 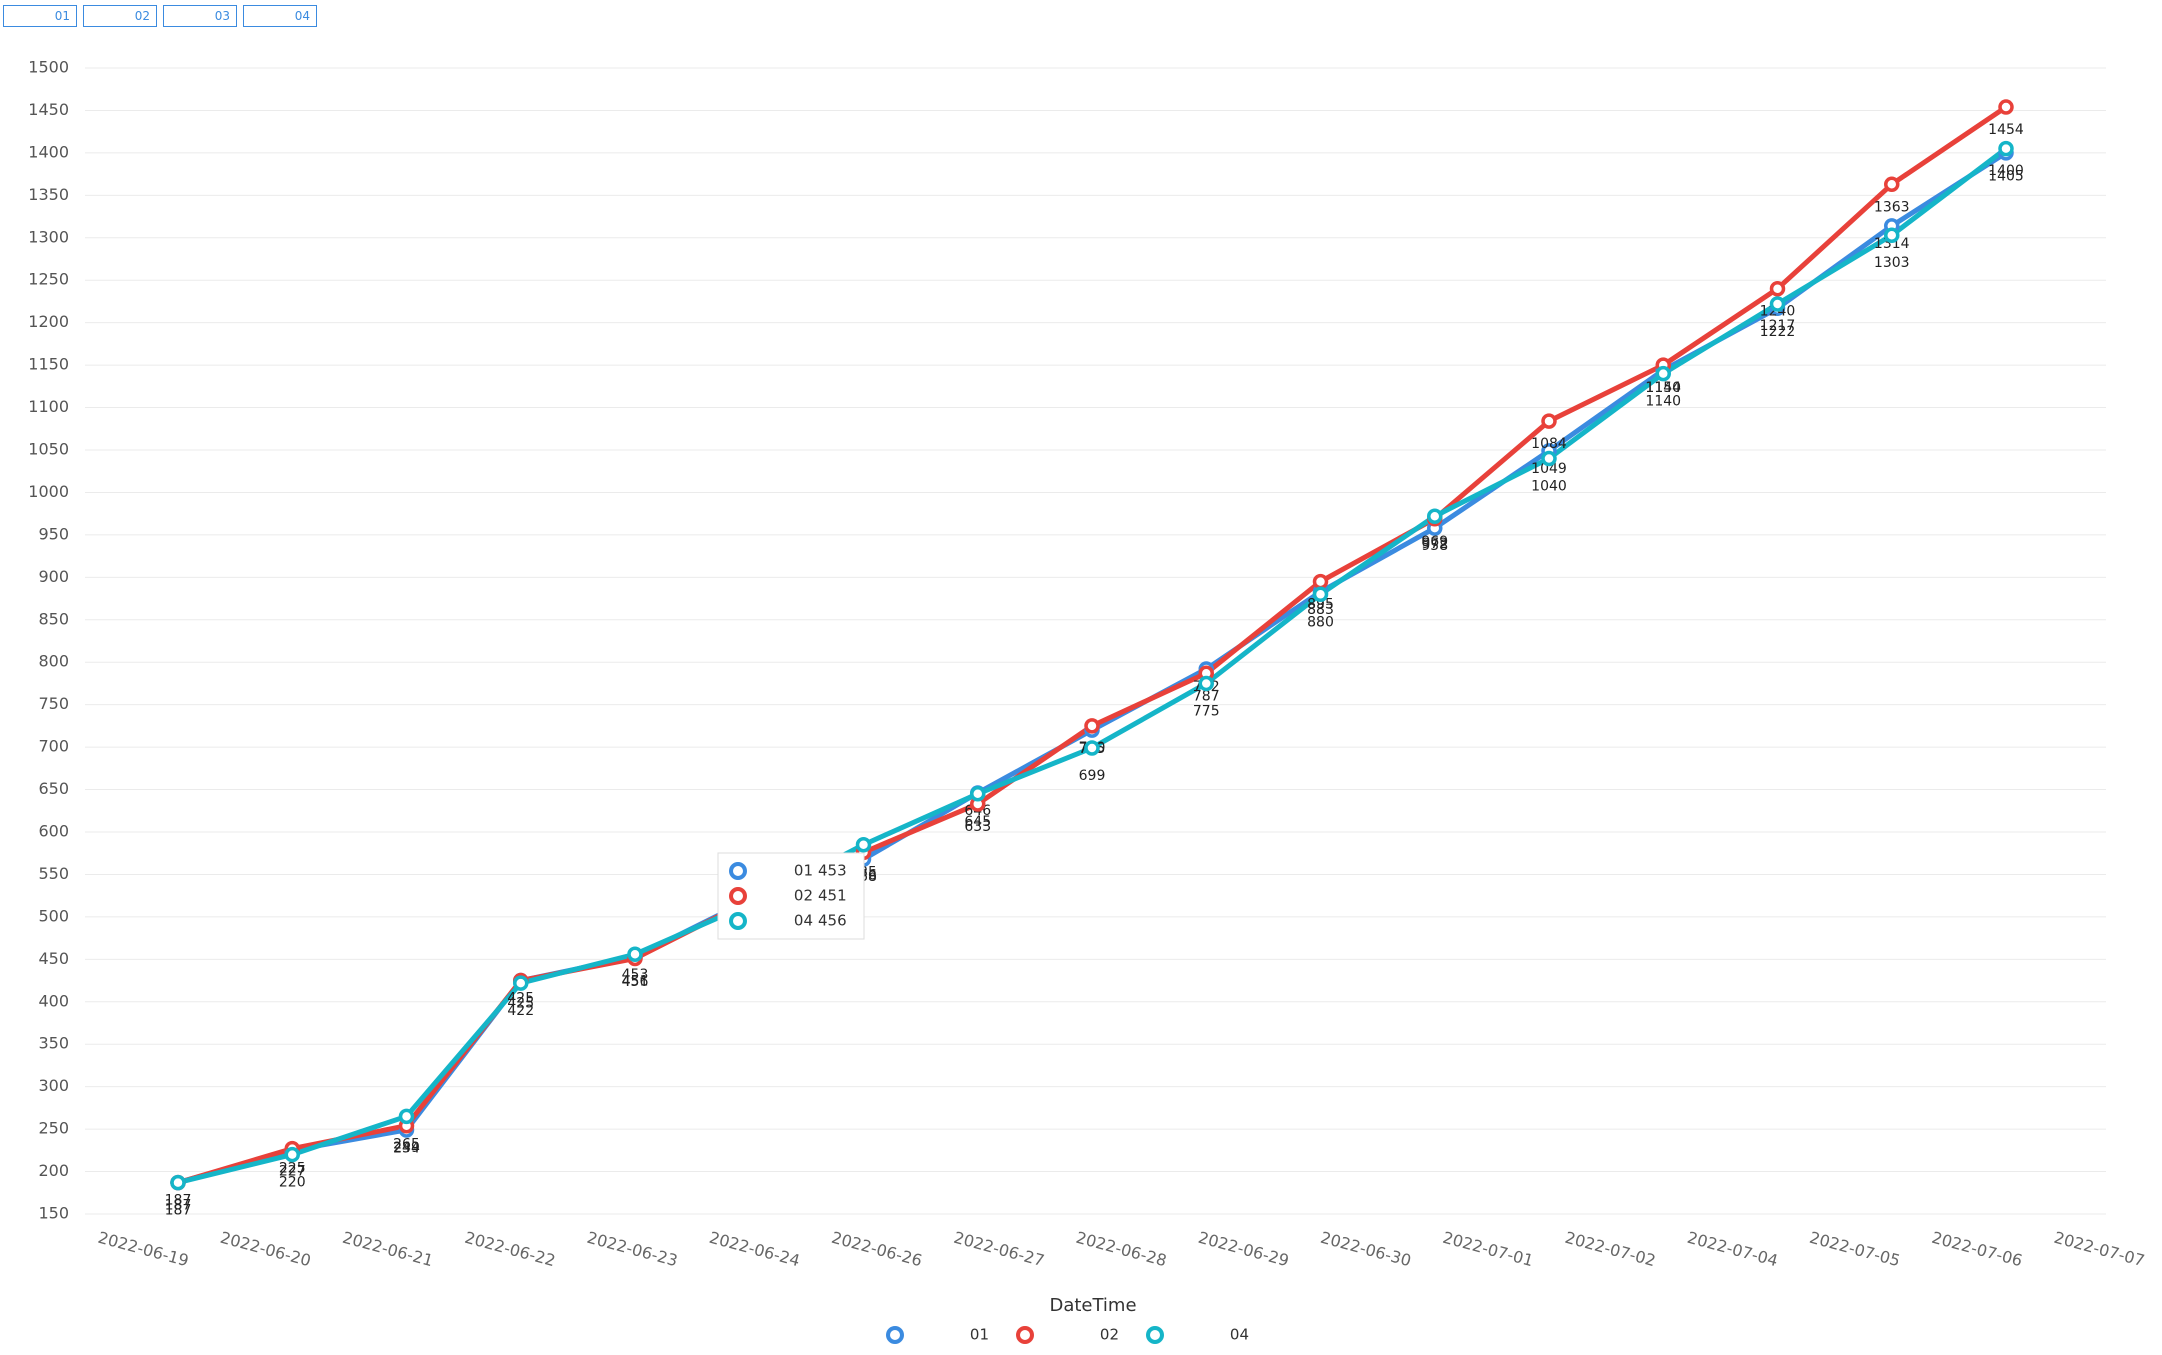 I want to click on data-label: 775, so click(x=1206, y=711).